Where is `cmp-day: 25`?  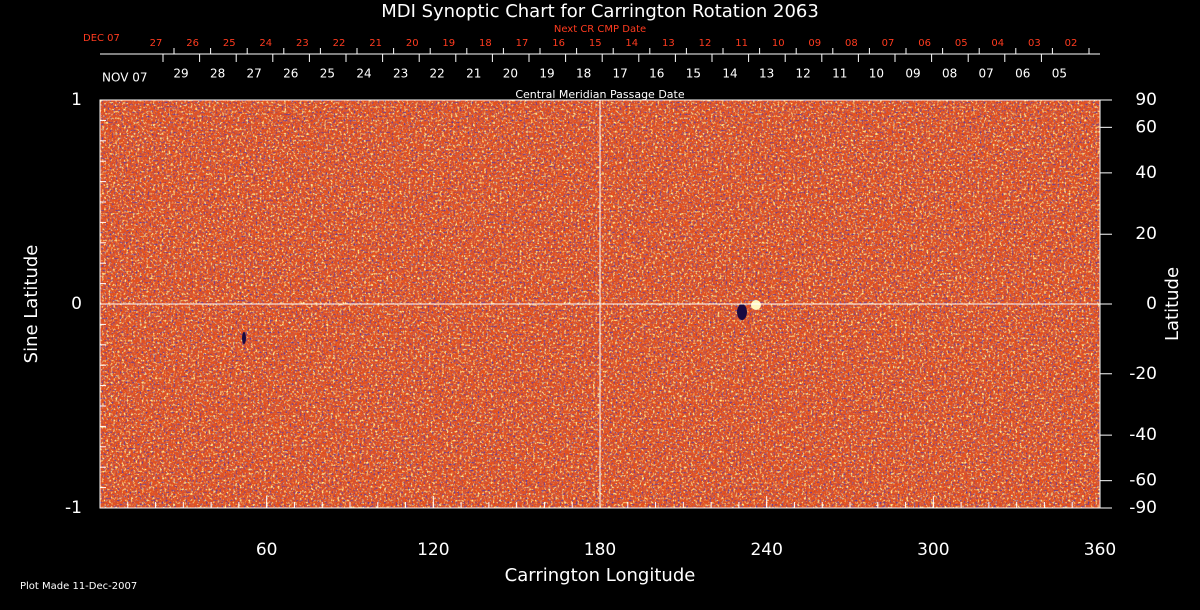 cmp-day: 25 is located at coordinates (327, 74).